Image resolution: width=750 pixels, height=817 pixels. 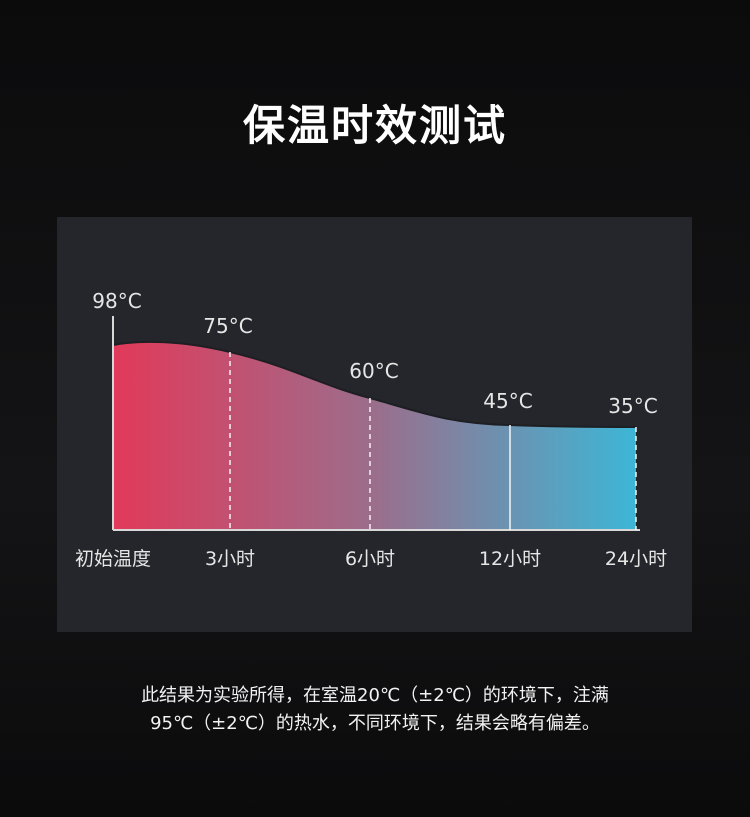 What do you see at coordinates (230, 559) in the screenshot?
I see `category-label: 3小时` at bounding box center [230, 559].